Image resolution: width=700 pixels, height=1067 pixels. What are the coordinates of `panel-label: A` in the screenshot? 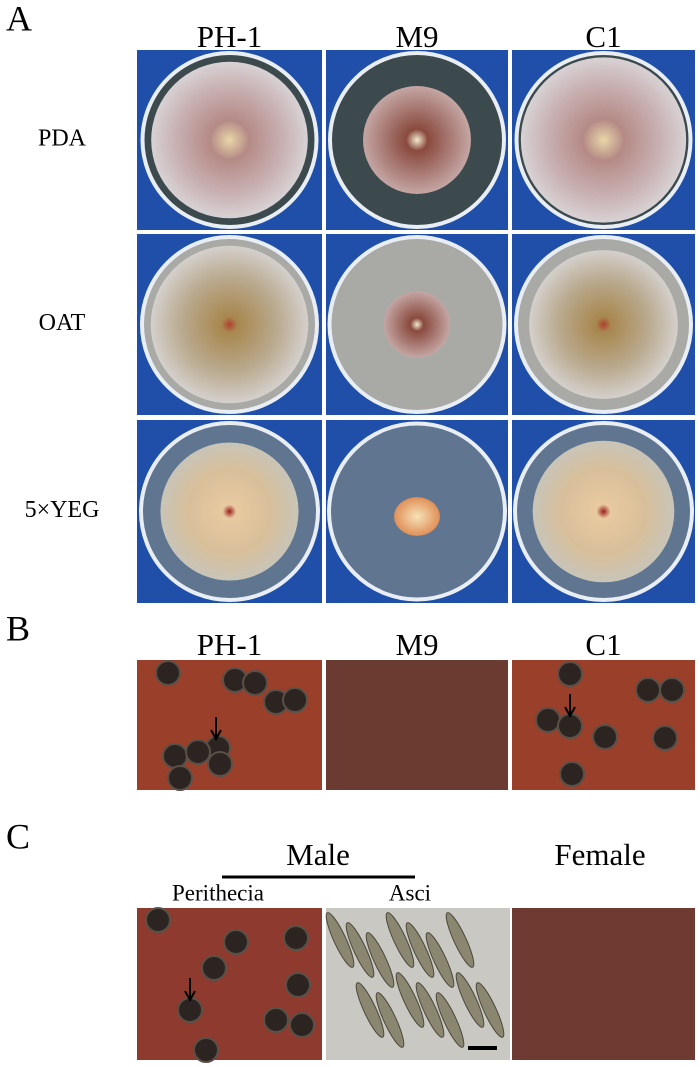 It's located at (19, 19).